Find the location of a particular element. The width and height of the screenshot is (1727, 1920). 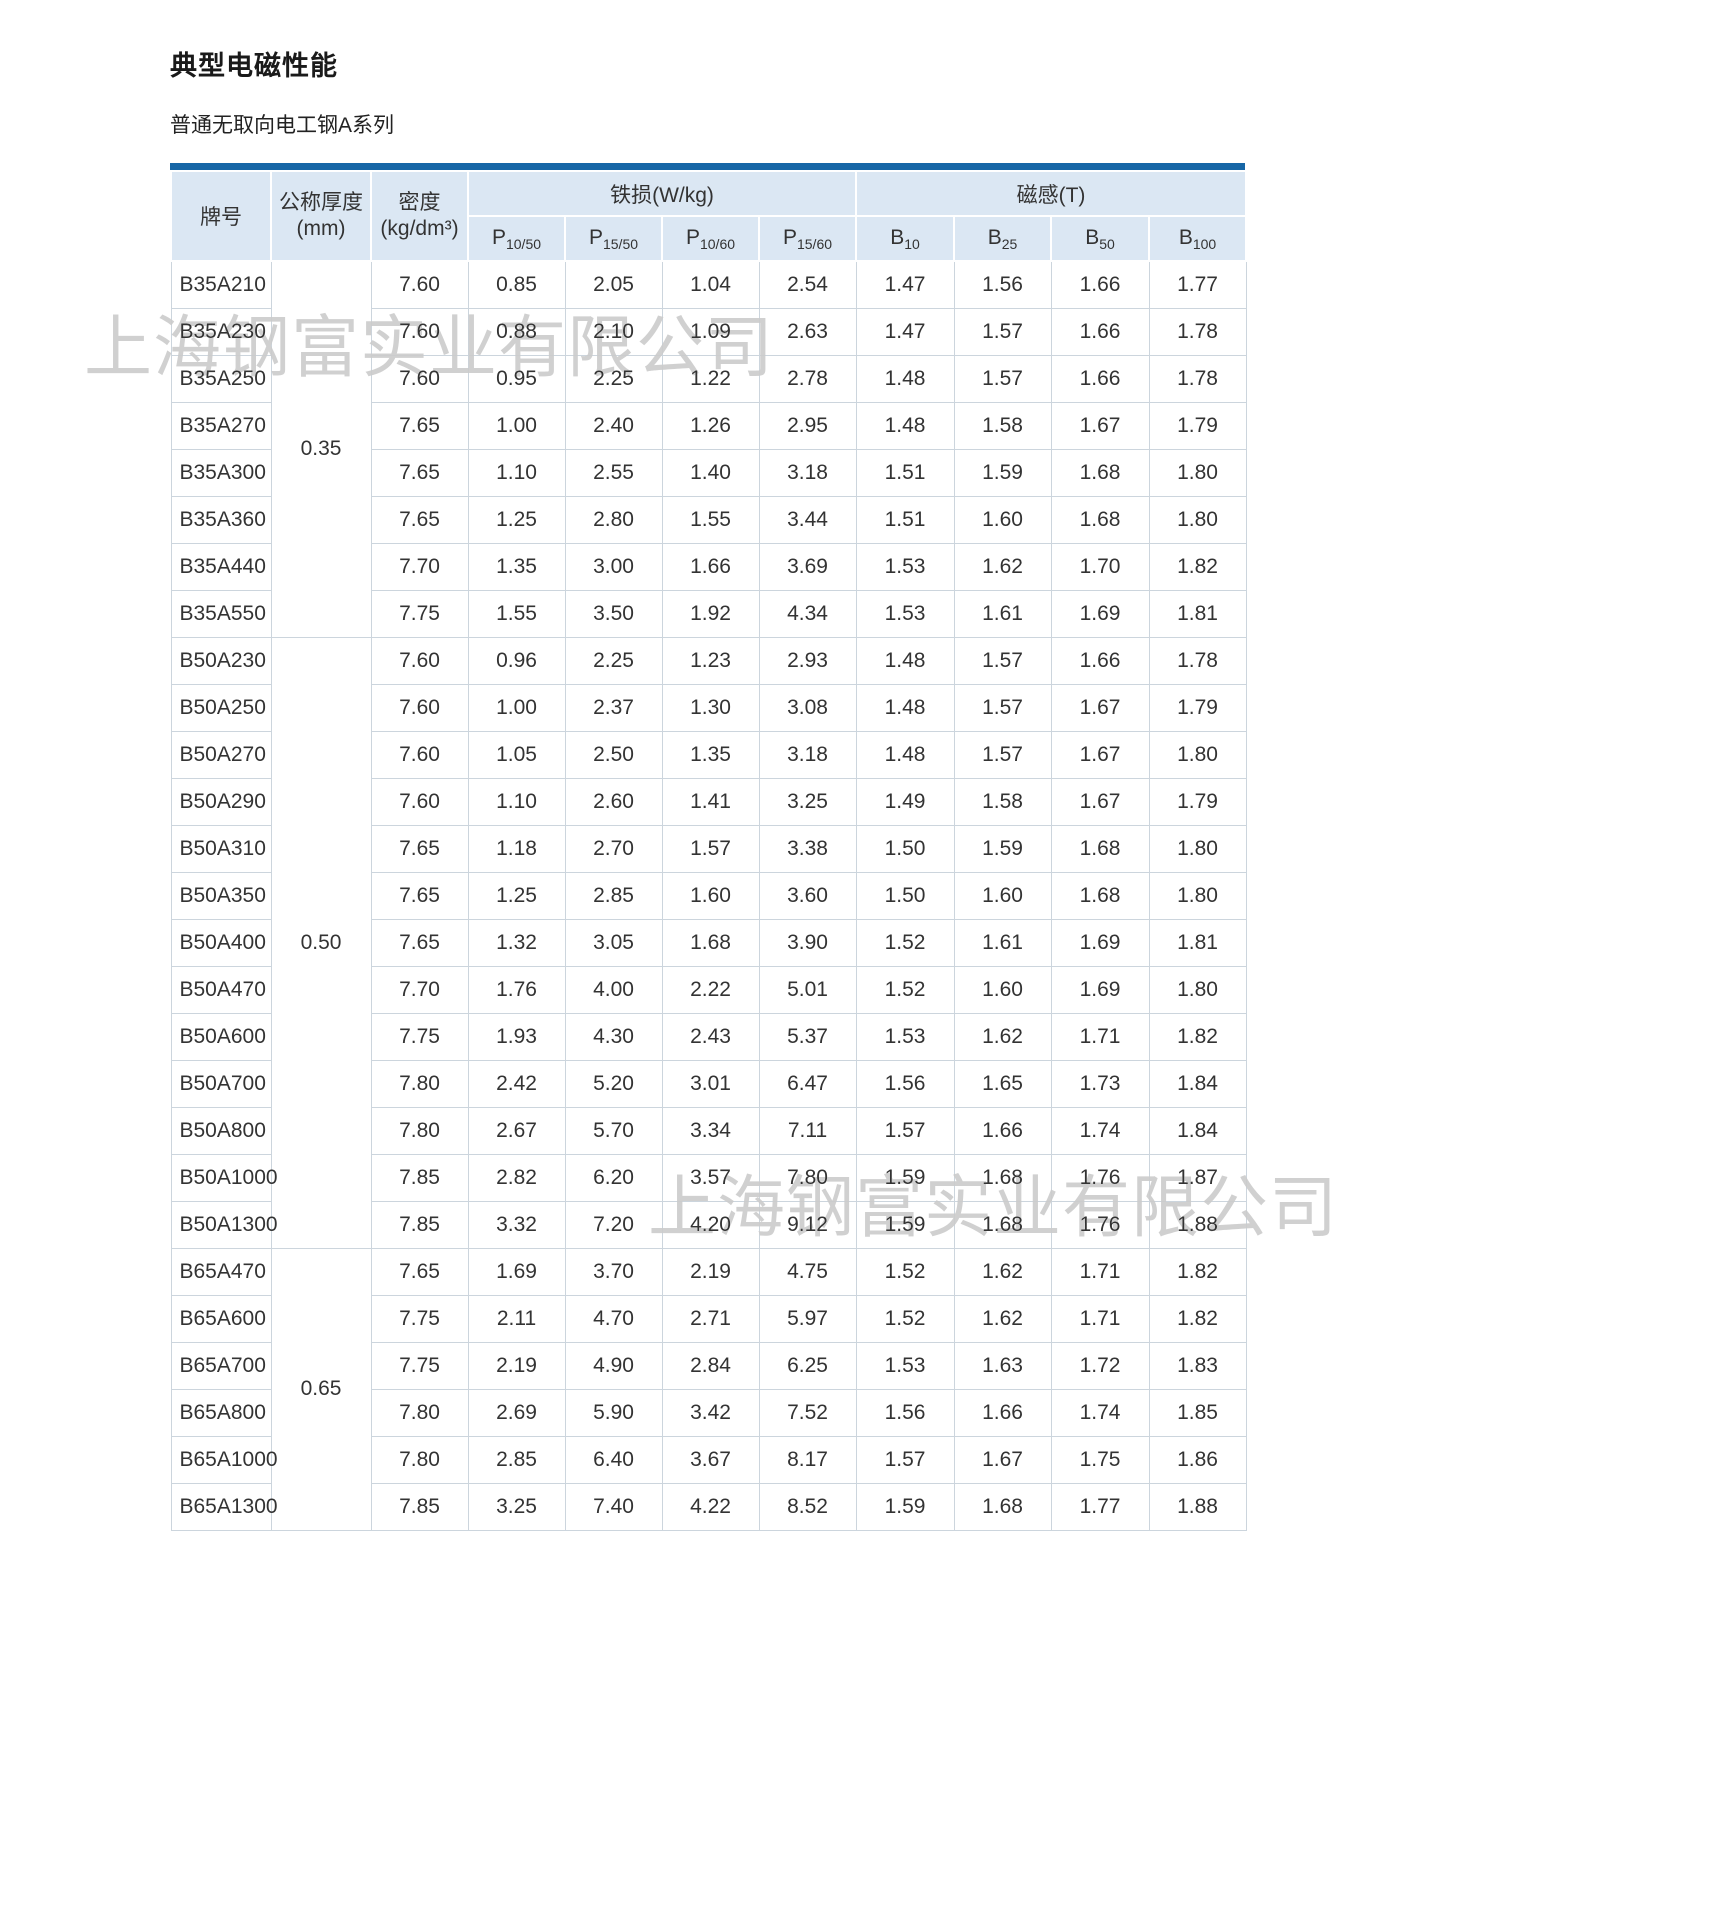

value-cell: 5.97 is located at coordinates (807, 1318).